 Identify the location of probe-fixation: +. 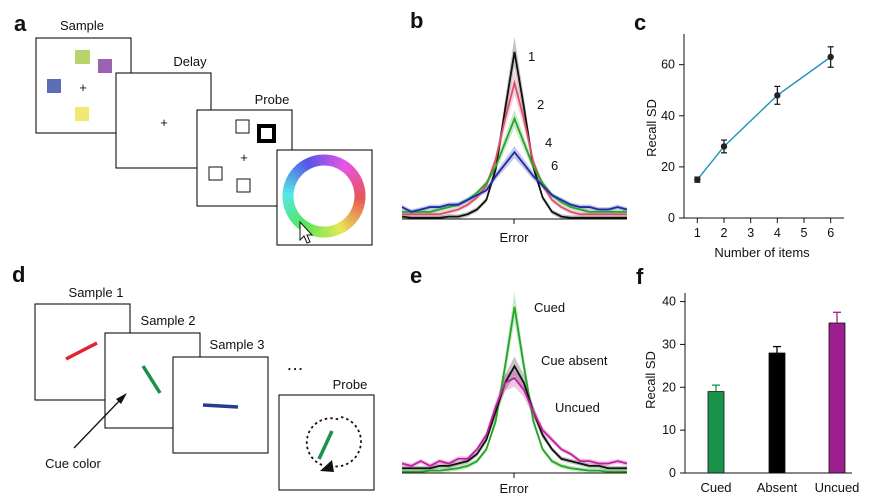
(244, 157).